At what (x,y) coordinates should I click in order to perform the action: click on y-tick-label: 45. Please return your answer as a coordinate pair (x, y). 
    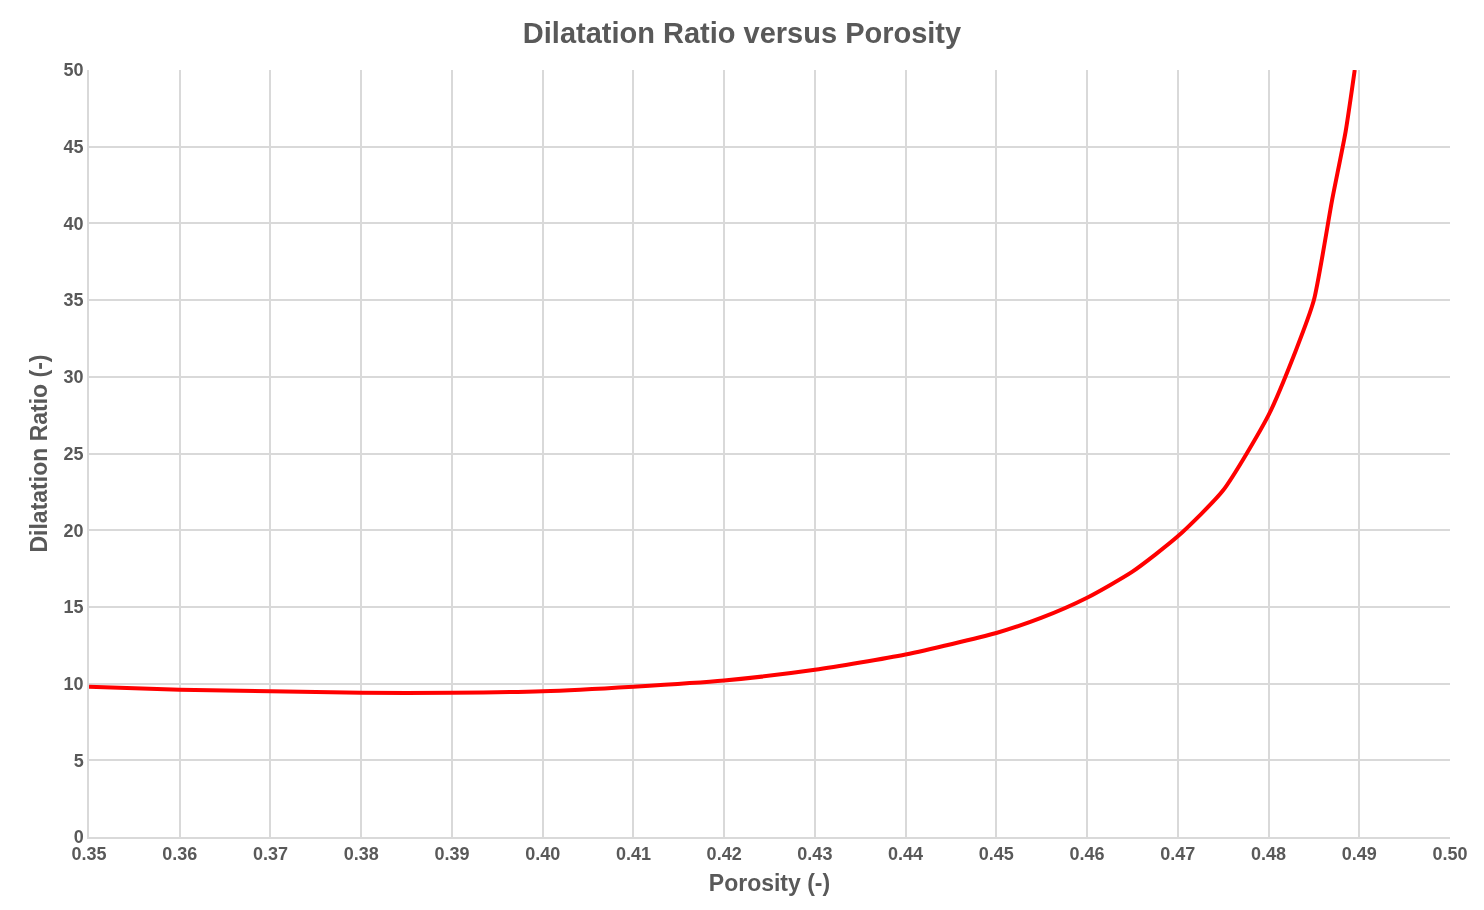
    Looking at the image, I should click on (73, 147).